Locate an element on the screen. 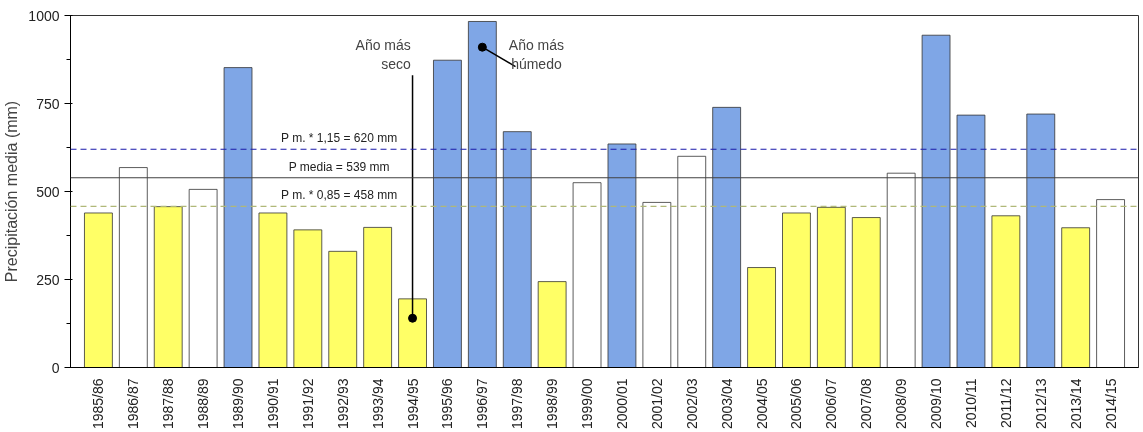  annotation: Año más seco is located at coordinates (383, 54).